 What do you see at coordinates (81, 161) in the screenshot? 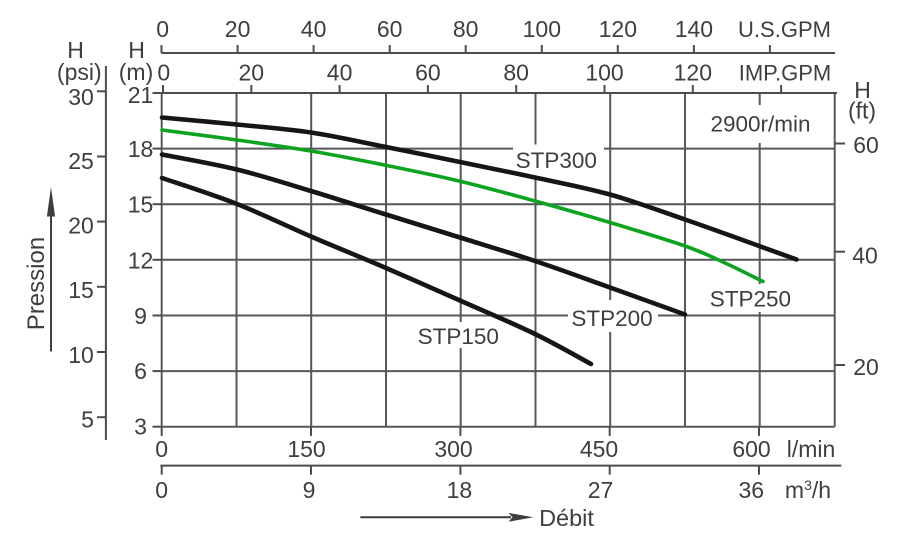
I see `svg-text: 25` at bounding box center [81, 161].